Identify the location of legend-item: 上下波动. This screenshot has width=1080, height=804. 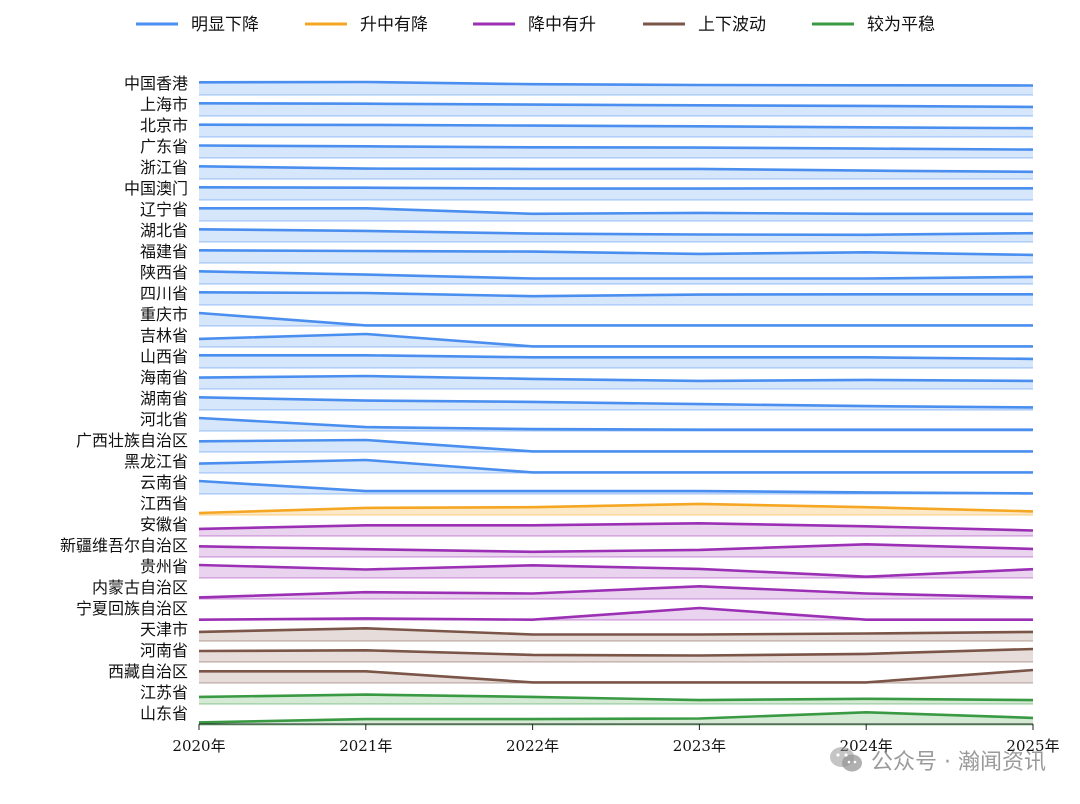
(704, 25).